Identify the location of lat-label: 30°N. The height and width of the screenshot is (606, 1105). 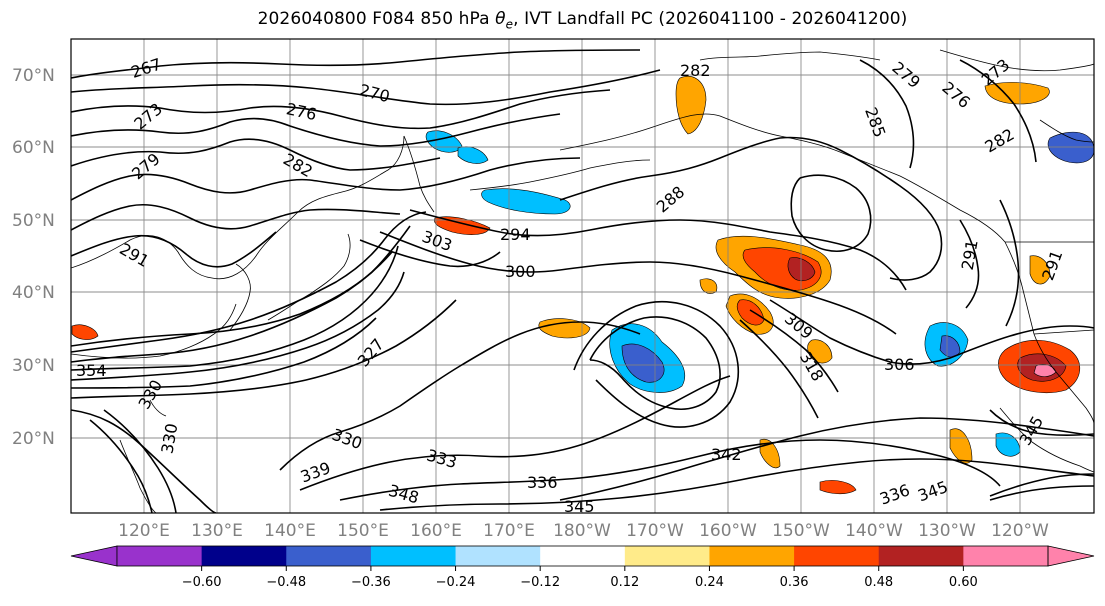
(33, 366).